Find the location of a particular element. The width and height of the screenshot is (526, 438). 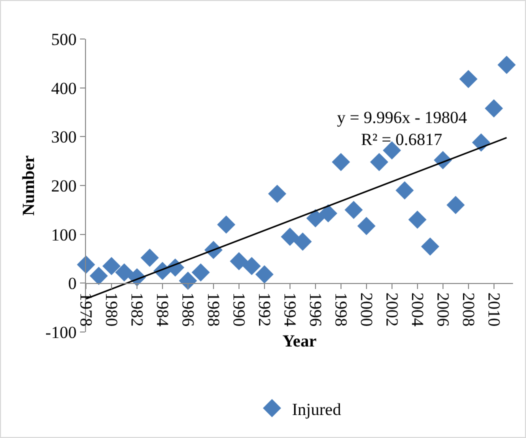

x-tick-label: 1988 is located at coordinates (213, 309).